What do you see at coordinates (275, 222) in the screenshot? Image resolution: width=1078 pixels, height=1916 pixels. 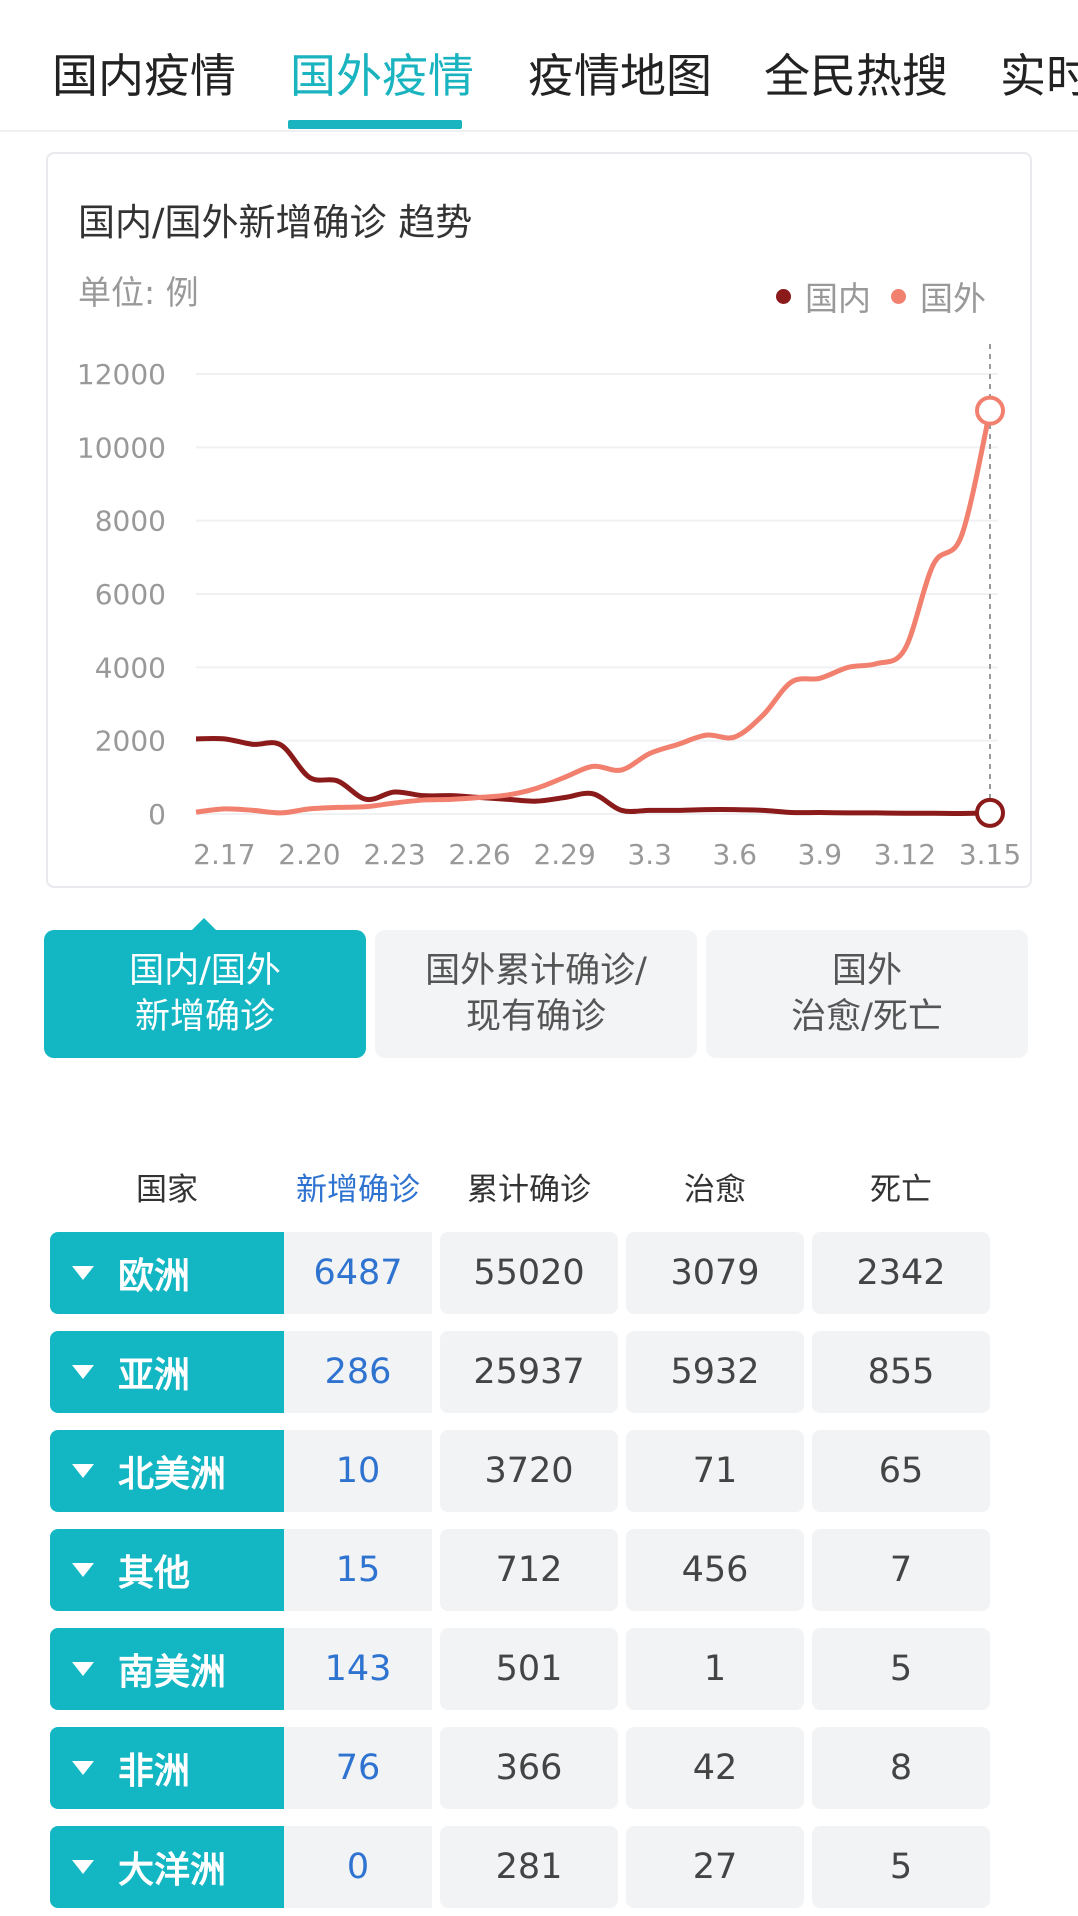 I see `chart-title: 国内/国外新增确诊 趋势` at bounding box center [275, 222].